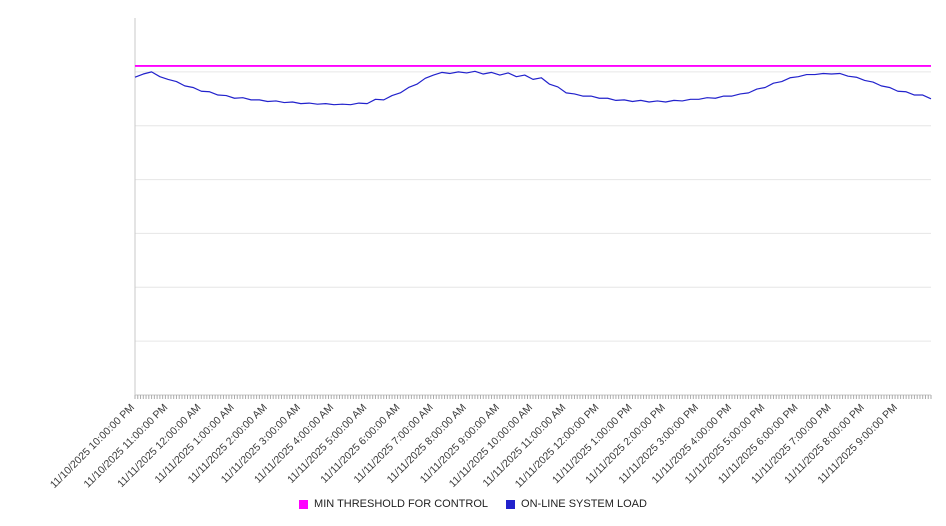  I want to click on legend-item-threshold: MIN THRESHOLD FOR CONTROL, so click(393, 504).